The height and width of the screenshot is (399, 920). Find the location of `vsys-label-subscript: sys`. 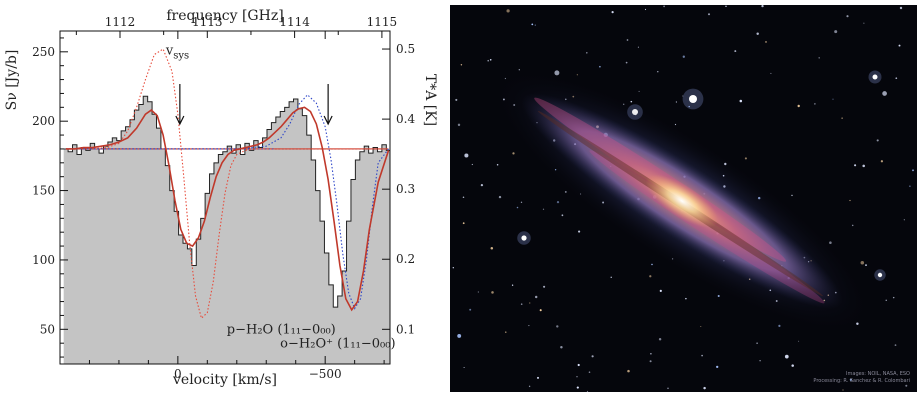

vsys-label-subscript: sys is located at coordinates (181, 56).